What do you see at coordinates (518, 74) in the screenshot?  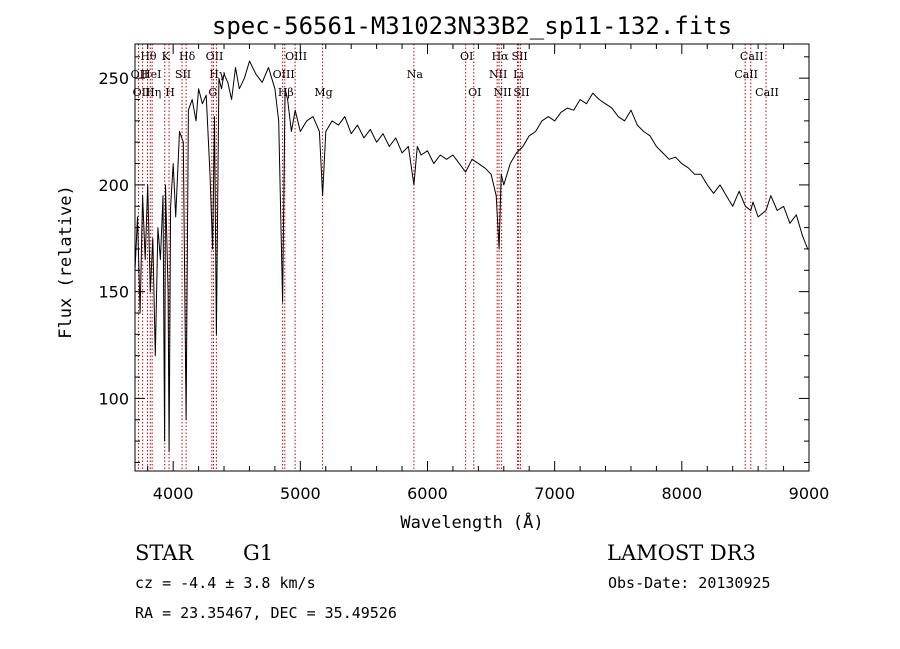 I see `marker-label: Li` at bounding box center [518, 74].